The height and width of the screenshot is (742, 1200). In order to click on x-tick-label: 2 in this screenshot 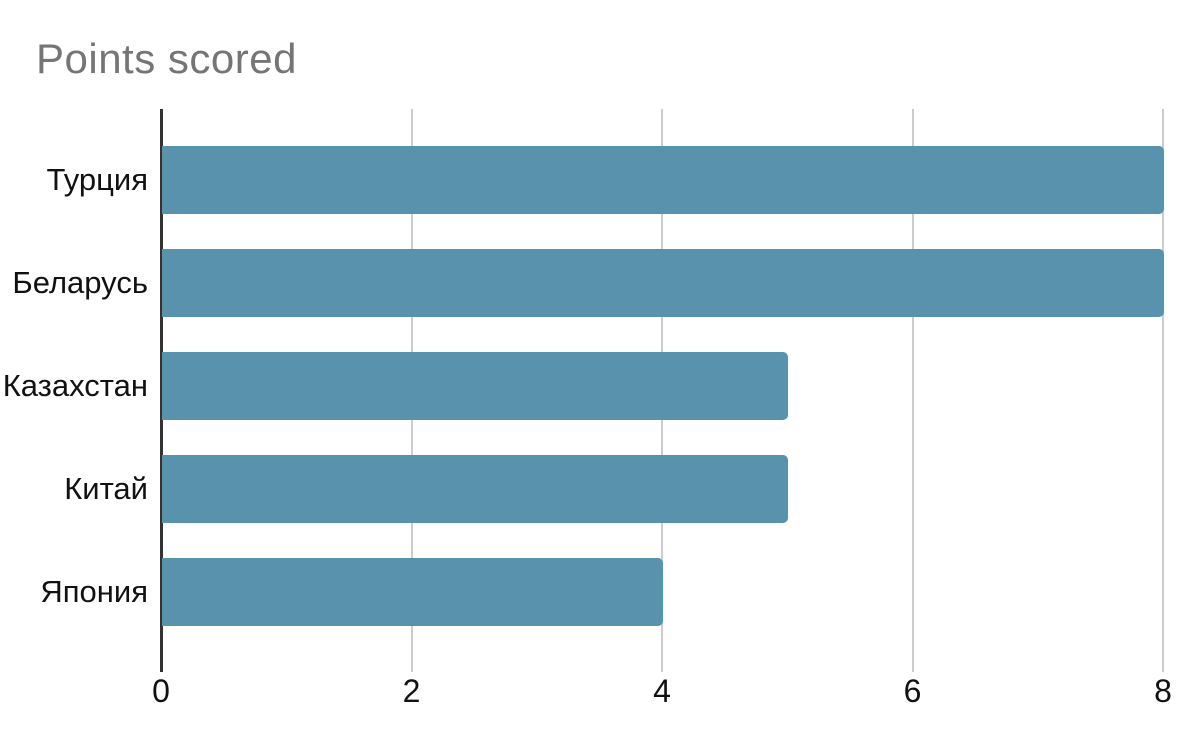, I will do `click(411, 691)`.